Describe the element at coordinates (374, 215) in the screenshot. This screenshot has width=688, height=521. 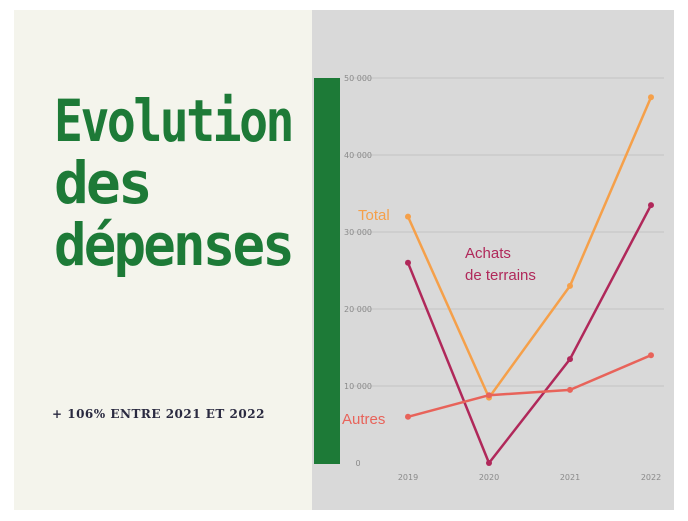
I see `series-label: Total` at that location.